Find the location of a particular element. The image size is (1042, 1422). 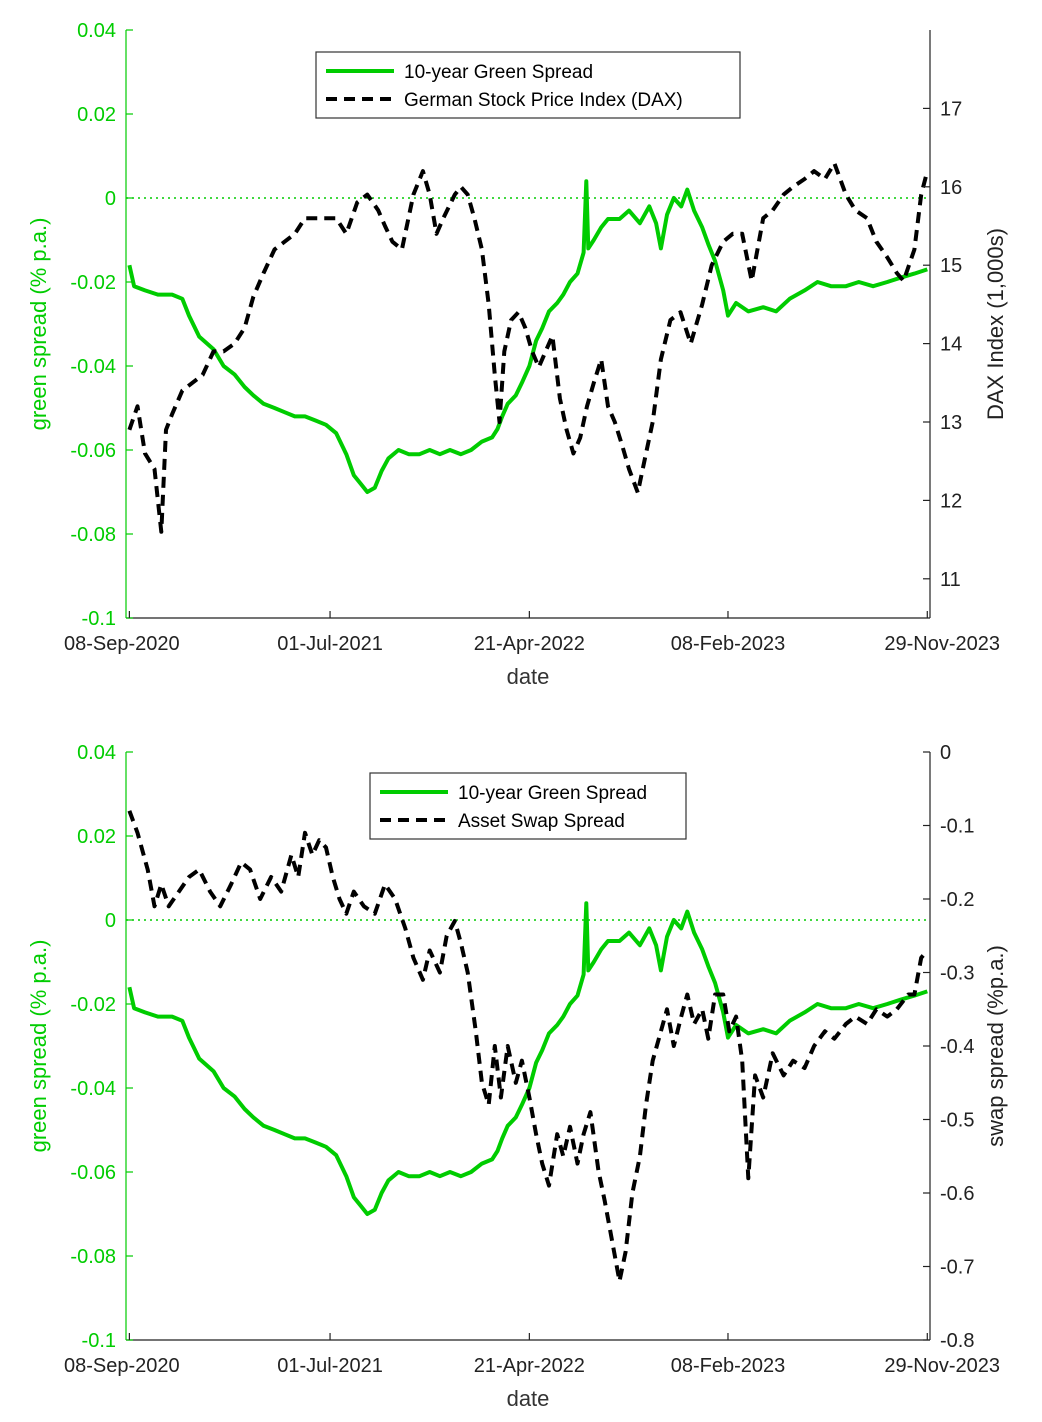

right-y-tick-label: -0.2 is located at coordinates (957, 900).